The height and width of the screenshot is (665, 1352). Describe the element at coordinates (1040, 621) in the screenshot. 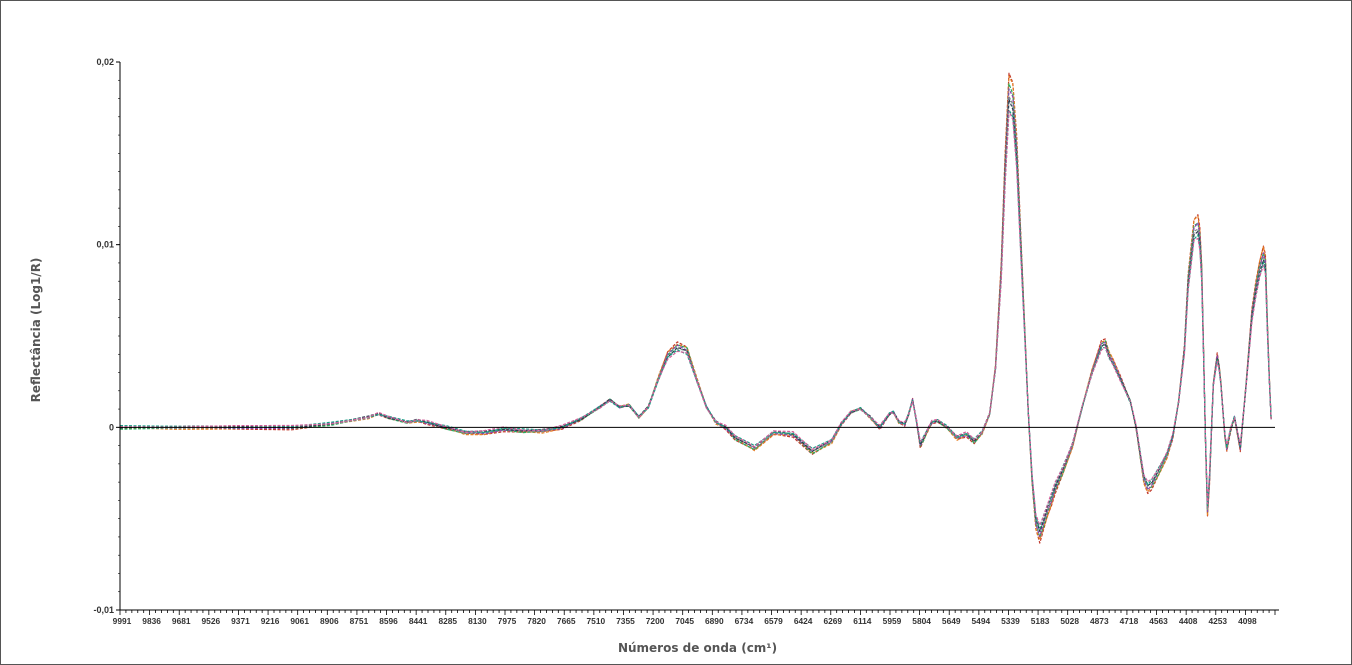

I see `x-tick-label: 5183` at that location.